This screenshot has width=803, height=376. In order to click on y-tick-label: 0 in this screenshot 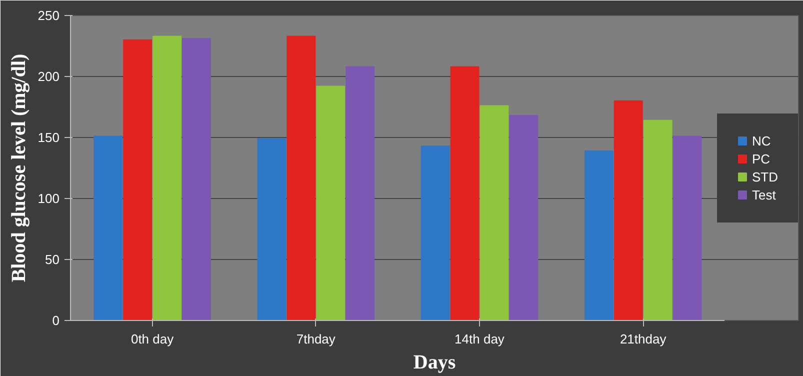, I will do `click(56, 320)`.